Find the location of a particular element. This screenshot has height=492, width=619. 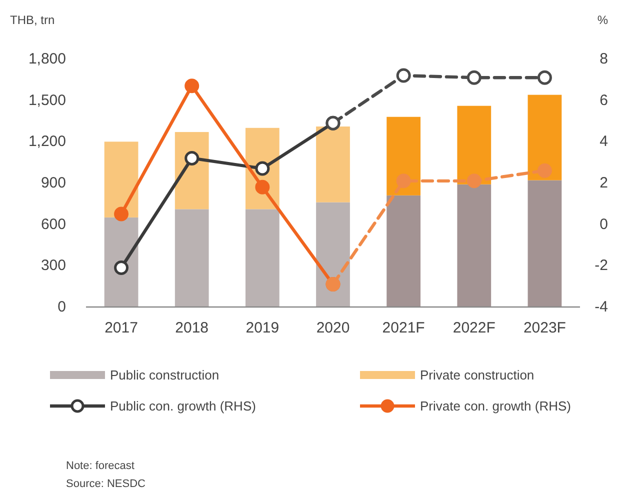

x-tick-label: 2017 is located at coordinates (121, 328).